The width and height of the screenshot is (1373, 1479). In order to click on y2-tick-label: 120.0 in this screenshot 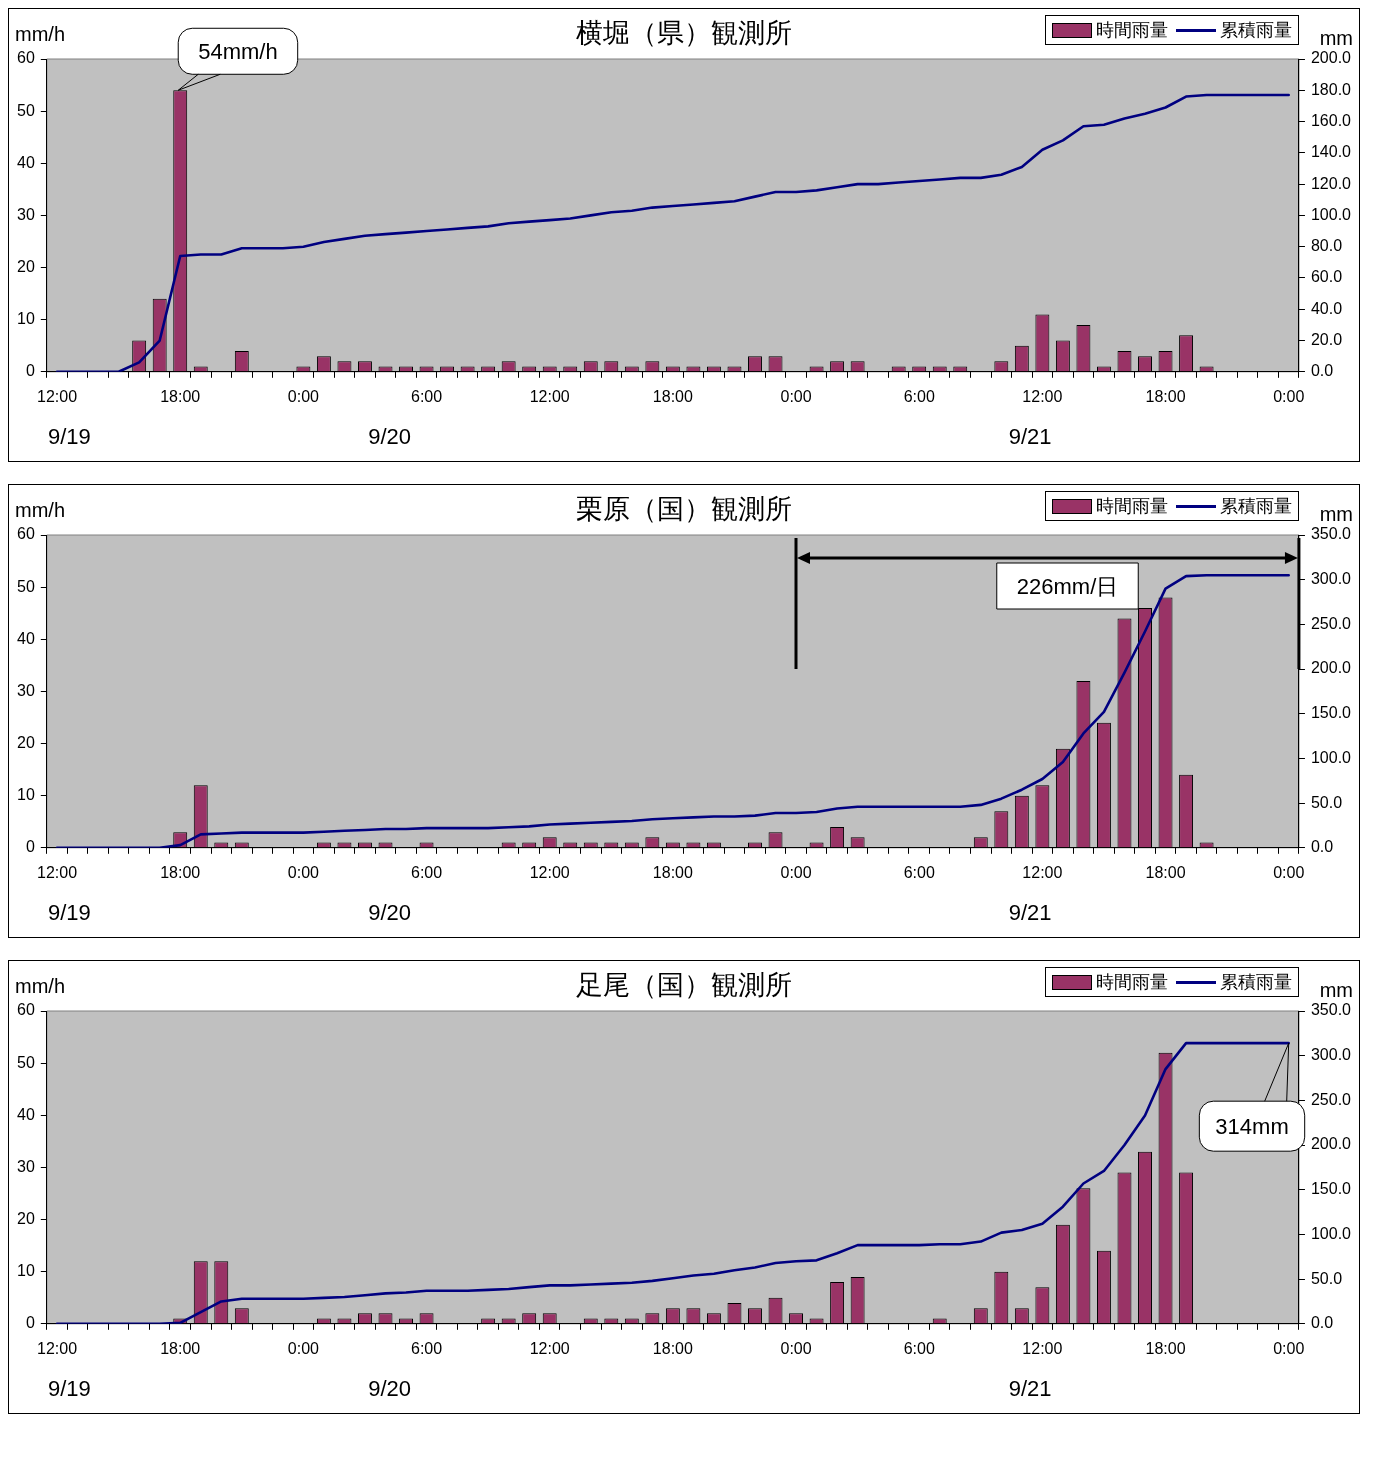, I will do `click(1331, 183)`.